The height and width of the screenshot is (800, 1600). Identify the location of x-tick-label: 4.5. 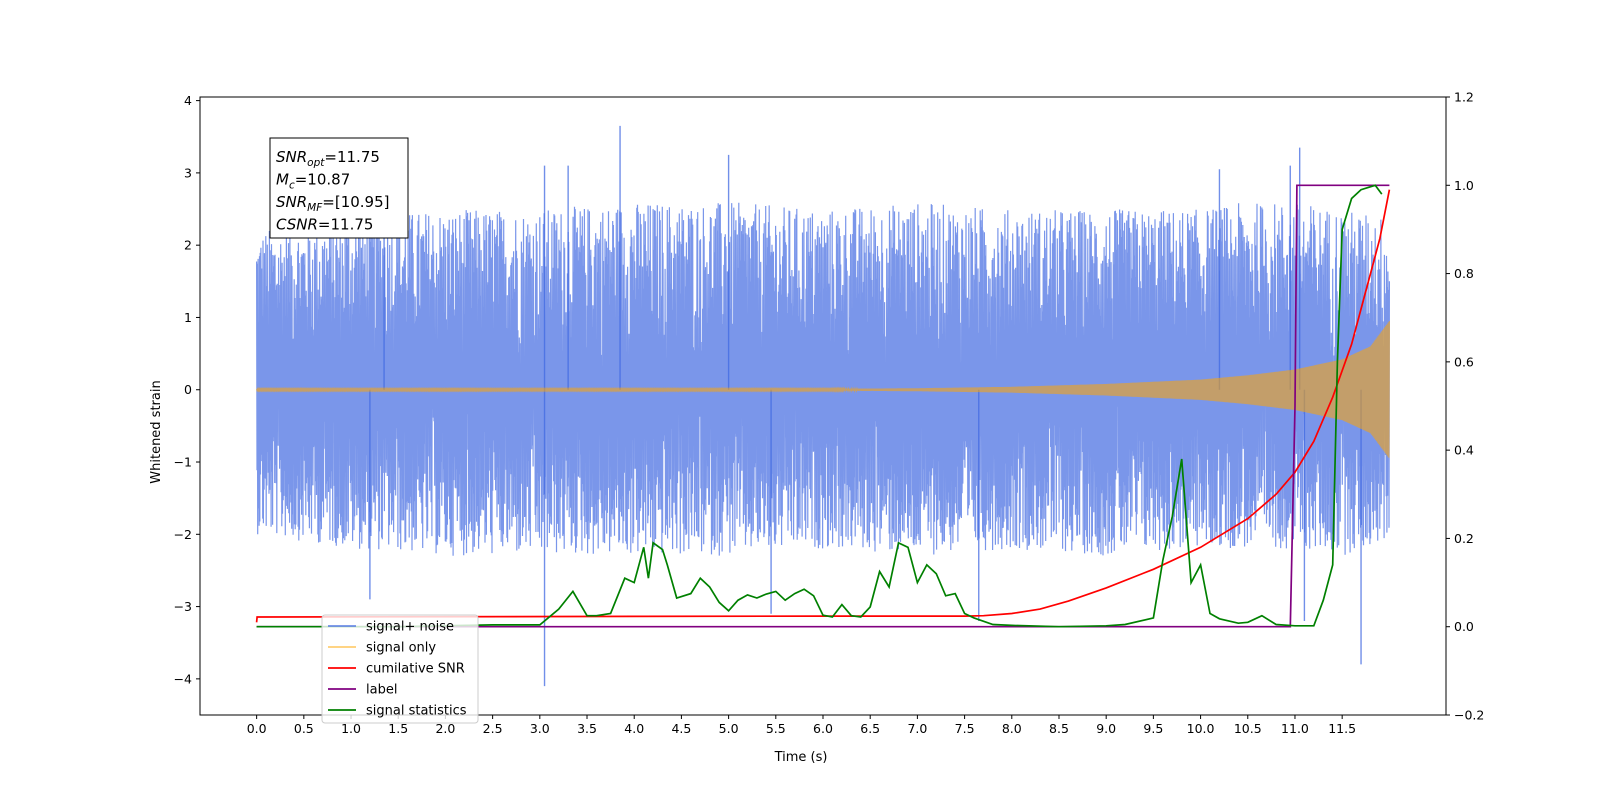
(681, 728).